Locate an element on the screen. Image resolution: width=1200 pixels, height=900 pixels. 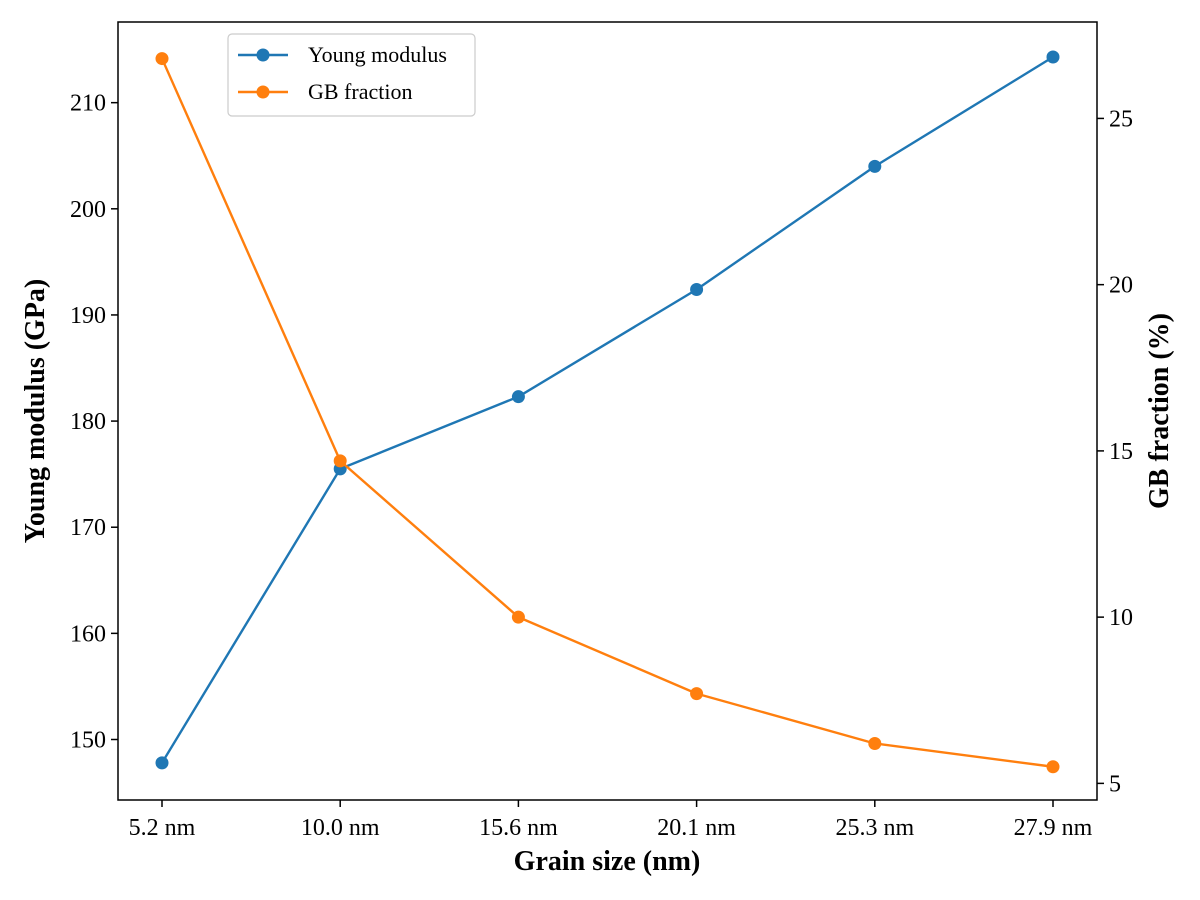
y2-axis-title: GB fraction (%) is located at coordinates (1159, 411).